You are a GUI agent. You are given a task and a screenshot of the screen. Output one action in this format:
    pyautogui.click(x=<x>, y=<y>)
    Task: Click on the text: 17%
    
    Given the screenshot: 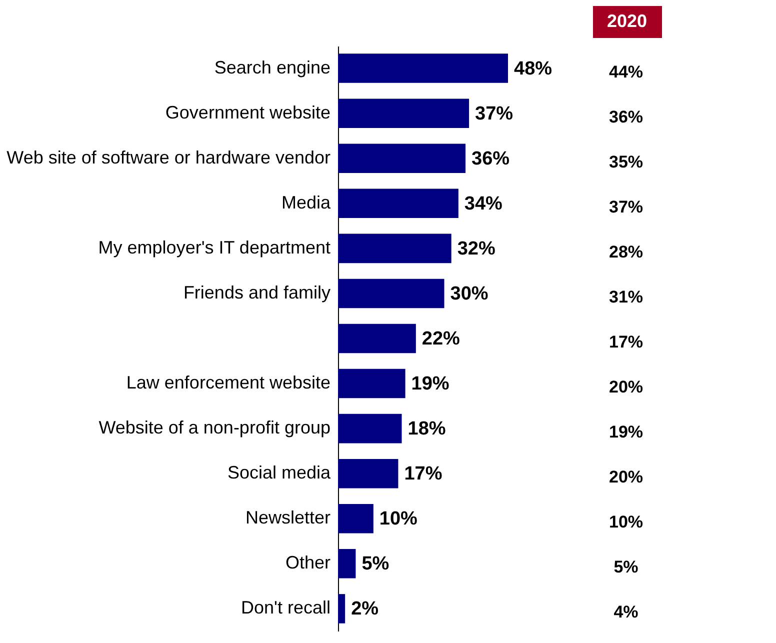 What is the action you would take?
    pyautogui.click(x=626, y=342)
    